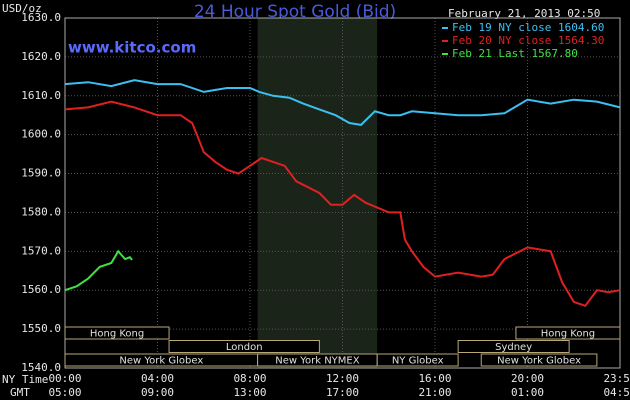 The height and width of the screenshot is (400, 630). Describe the element at coordinates (528, 40) in the screenshot. I see `legend-entry: Feb 20 NY close 1564.30` at that location.